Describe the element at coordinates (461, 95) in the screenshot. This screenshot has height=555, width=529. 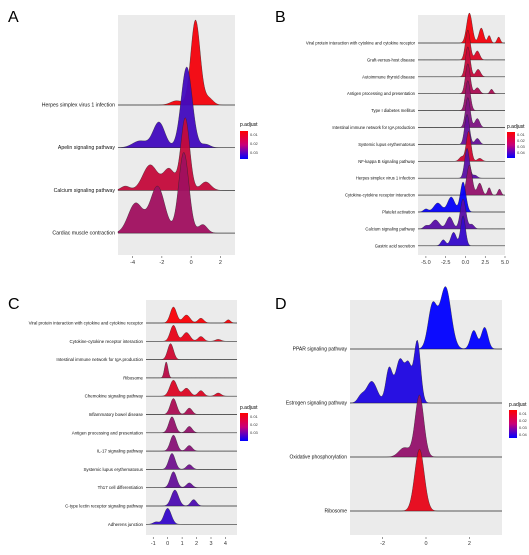
I see `ridge-type-i-diabetes-mellitus` at that location.